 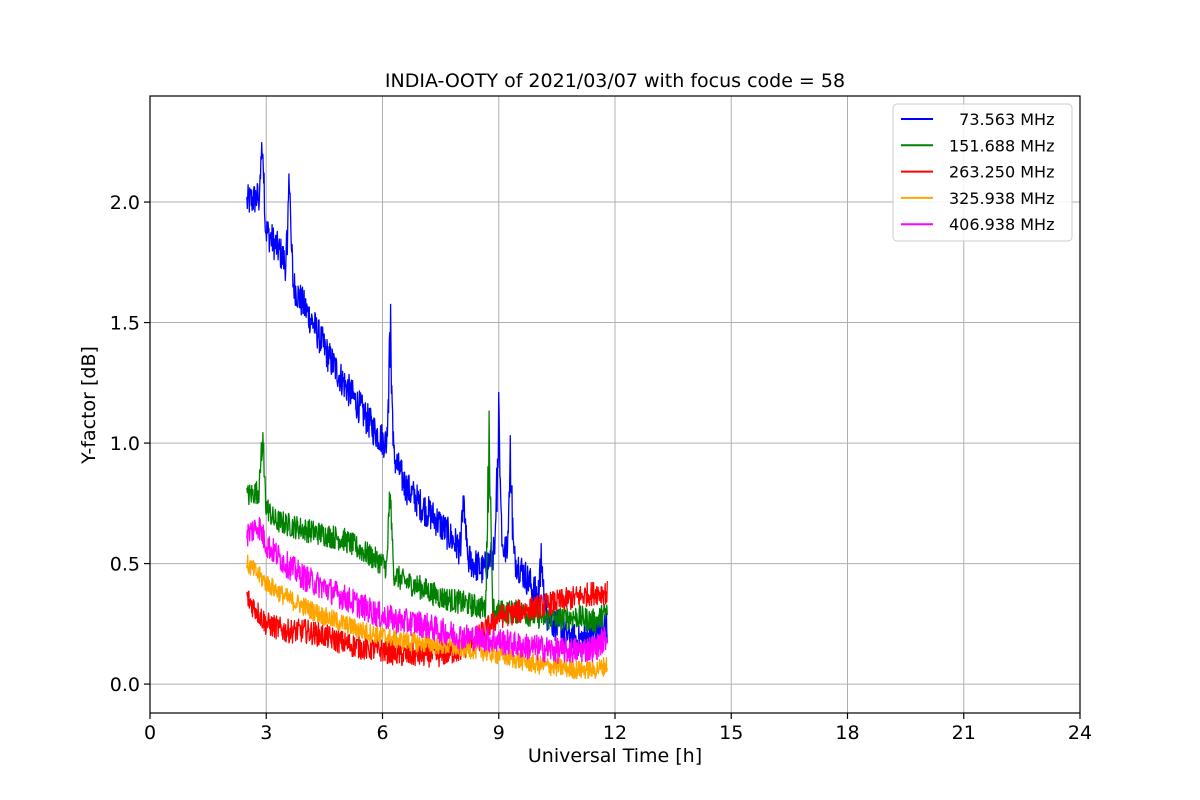 I want to click on x-tick-label: 12, so click(x=615, y=733).